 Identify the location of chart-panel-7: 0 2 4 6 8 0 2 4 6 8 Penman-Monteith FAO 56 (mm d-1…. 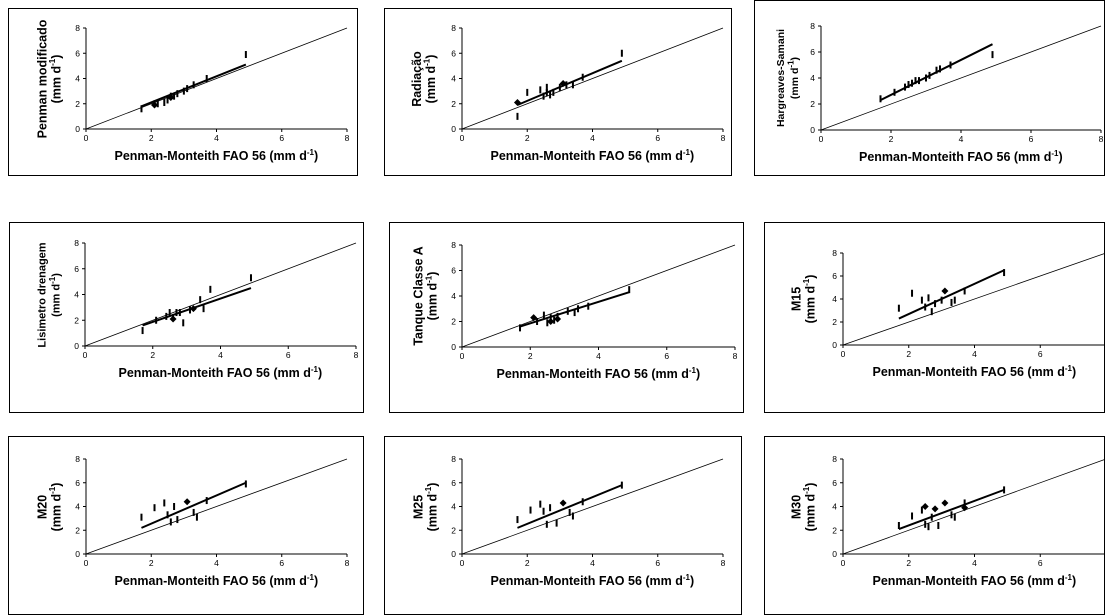
(186, 525).